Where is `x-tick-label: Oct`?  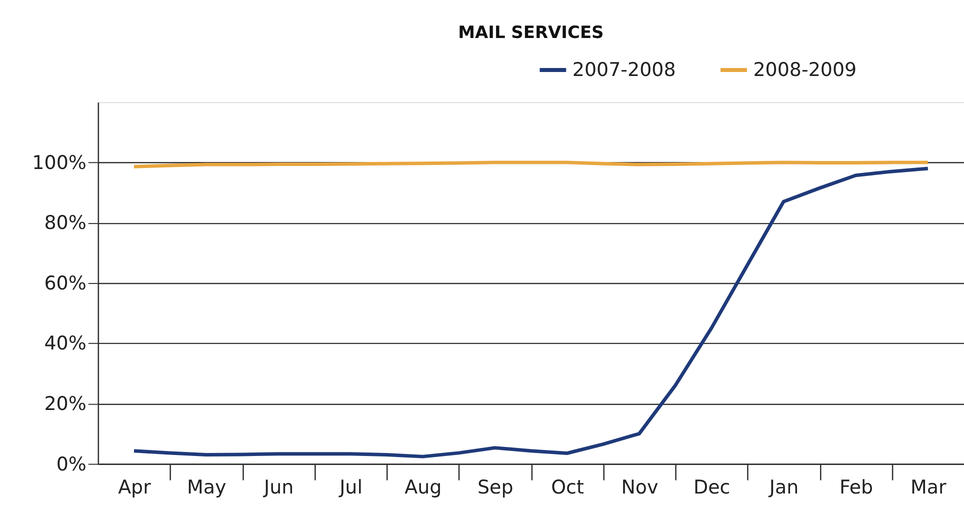 x-tick-label: Oct is located at coordinates (567, 487).